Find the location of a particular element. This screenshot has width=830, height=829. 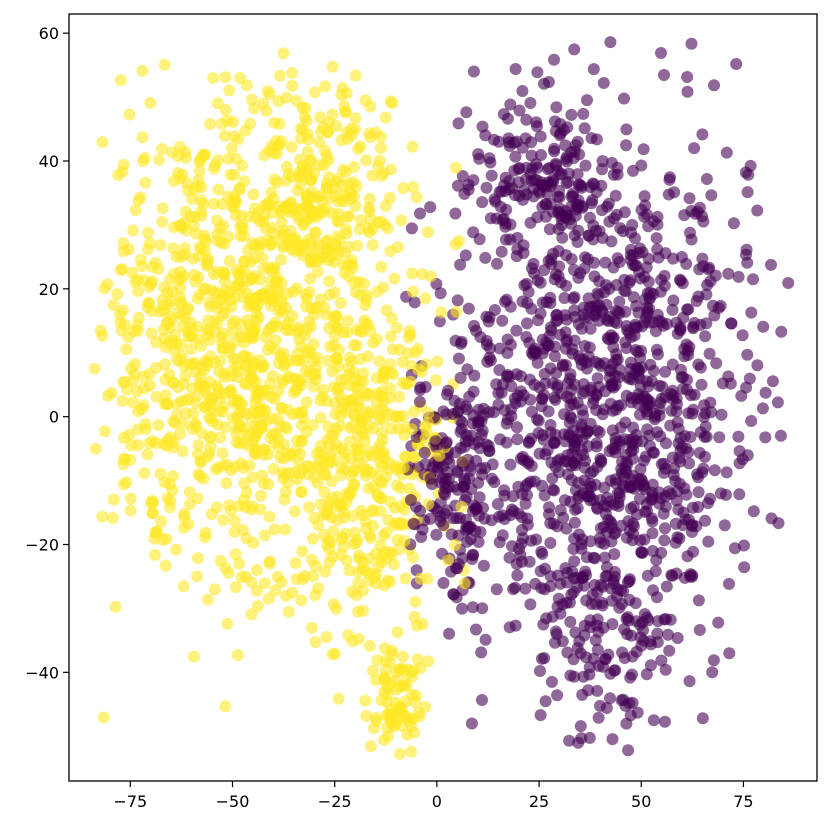

x-tick-label: 25 is located at coordinates (539, 801).